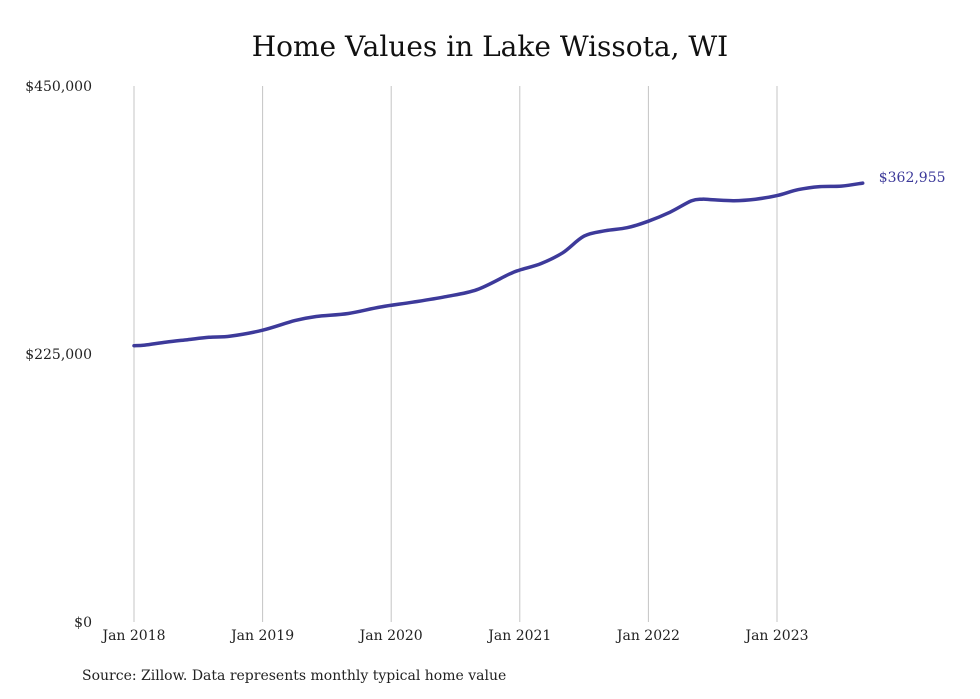  What do you see at coordinates (390, 636) in the screenshot?
I see `x-tick-label: Jan 2020` at bounding box center [390, 636].